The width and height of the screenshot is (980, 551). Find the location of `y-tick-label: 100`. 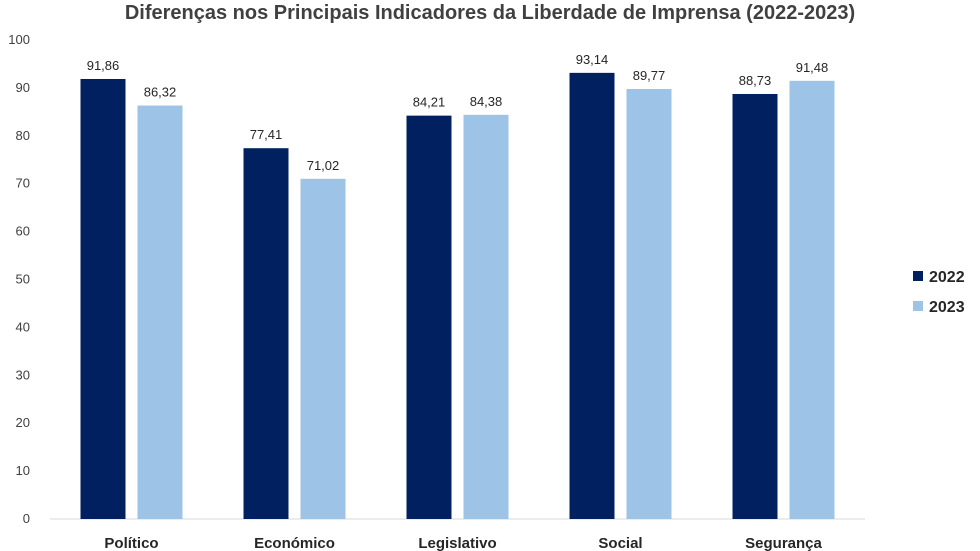

y-tick-label: 100 is located at coordinates (19, 39).